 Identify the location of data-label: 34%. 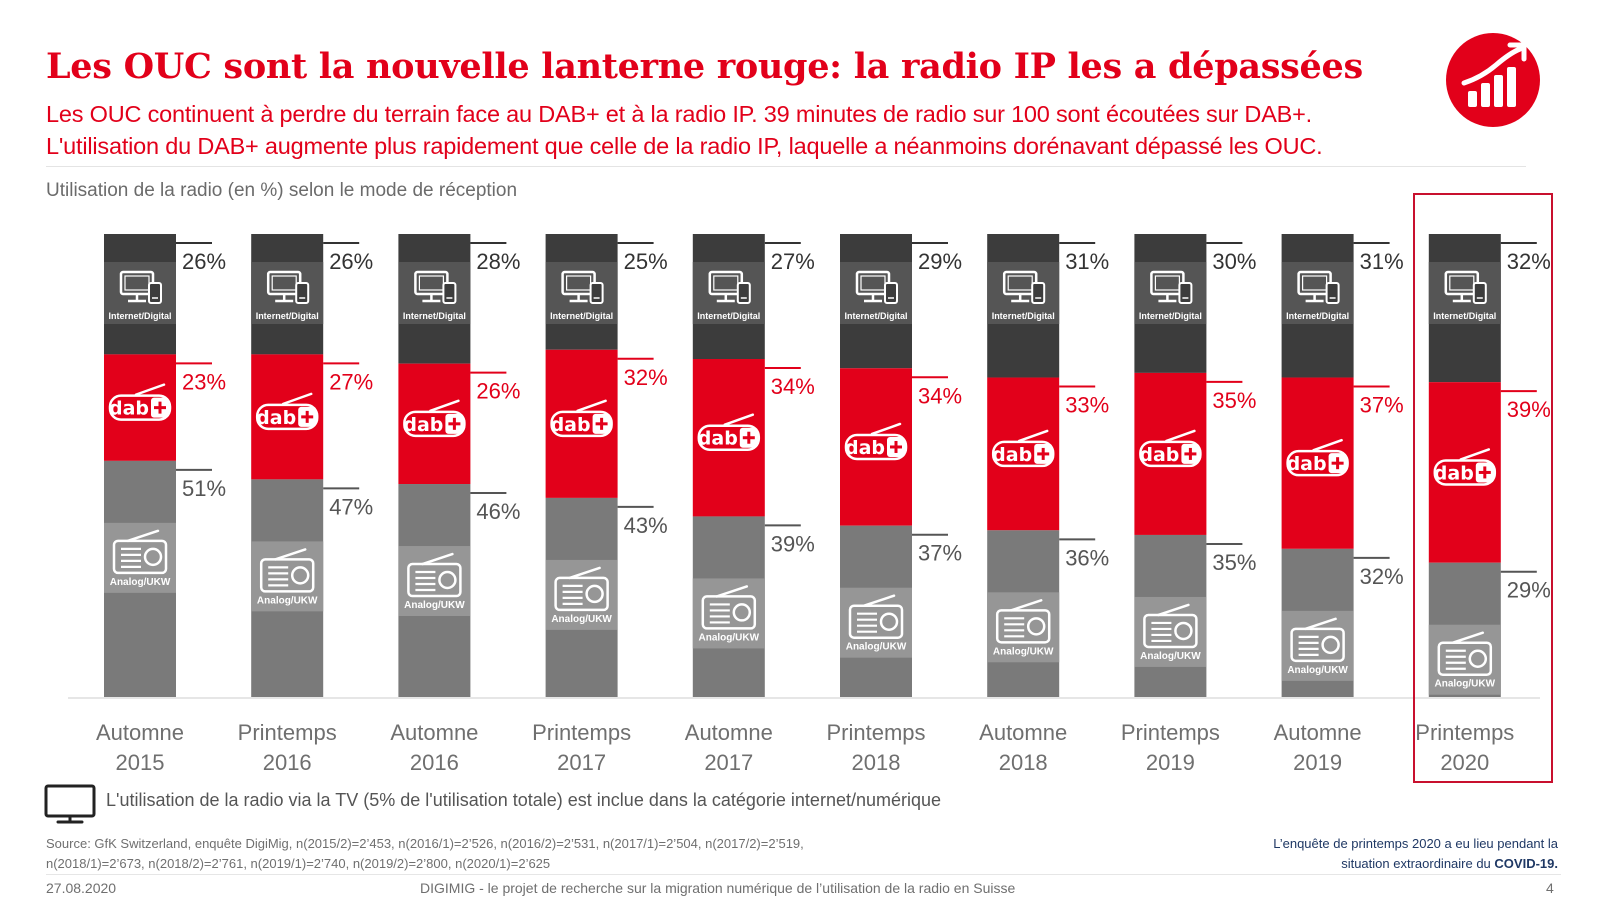
(793, 386).